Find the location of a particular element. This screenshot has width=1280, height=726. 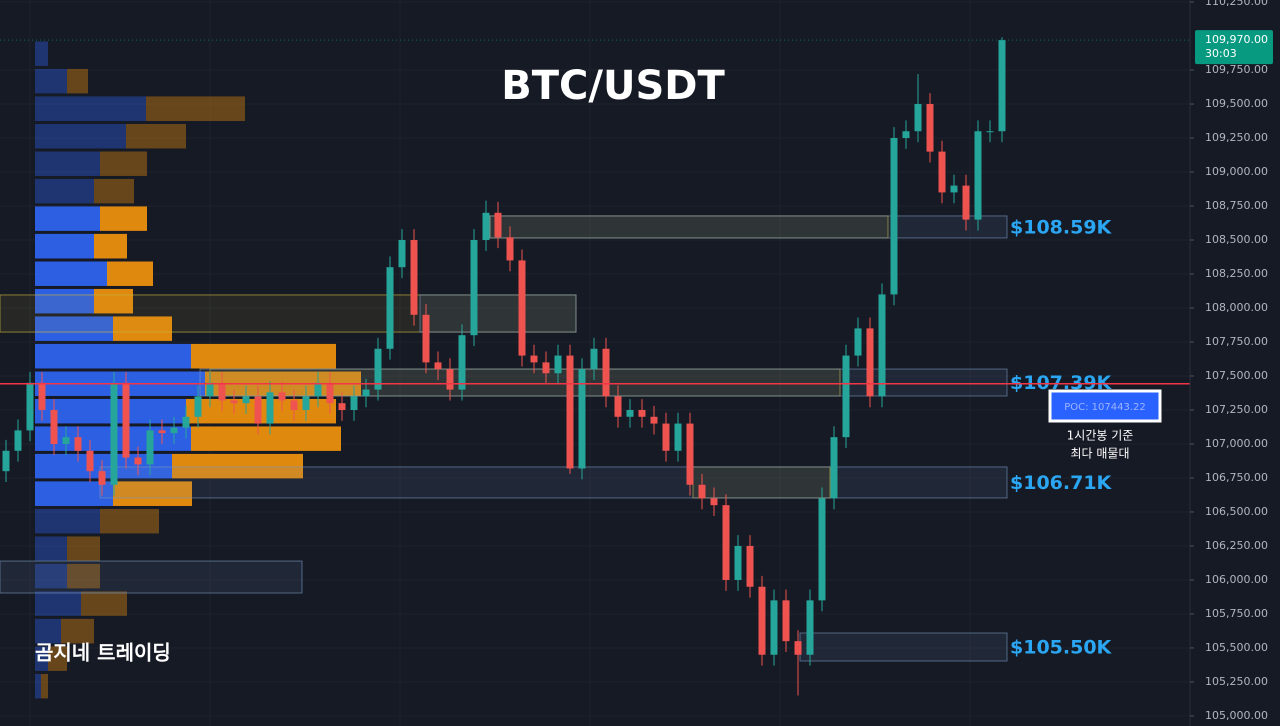

watermark: 곰지네 트레이딩 is located at coordinates (103, 653).